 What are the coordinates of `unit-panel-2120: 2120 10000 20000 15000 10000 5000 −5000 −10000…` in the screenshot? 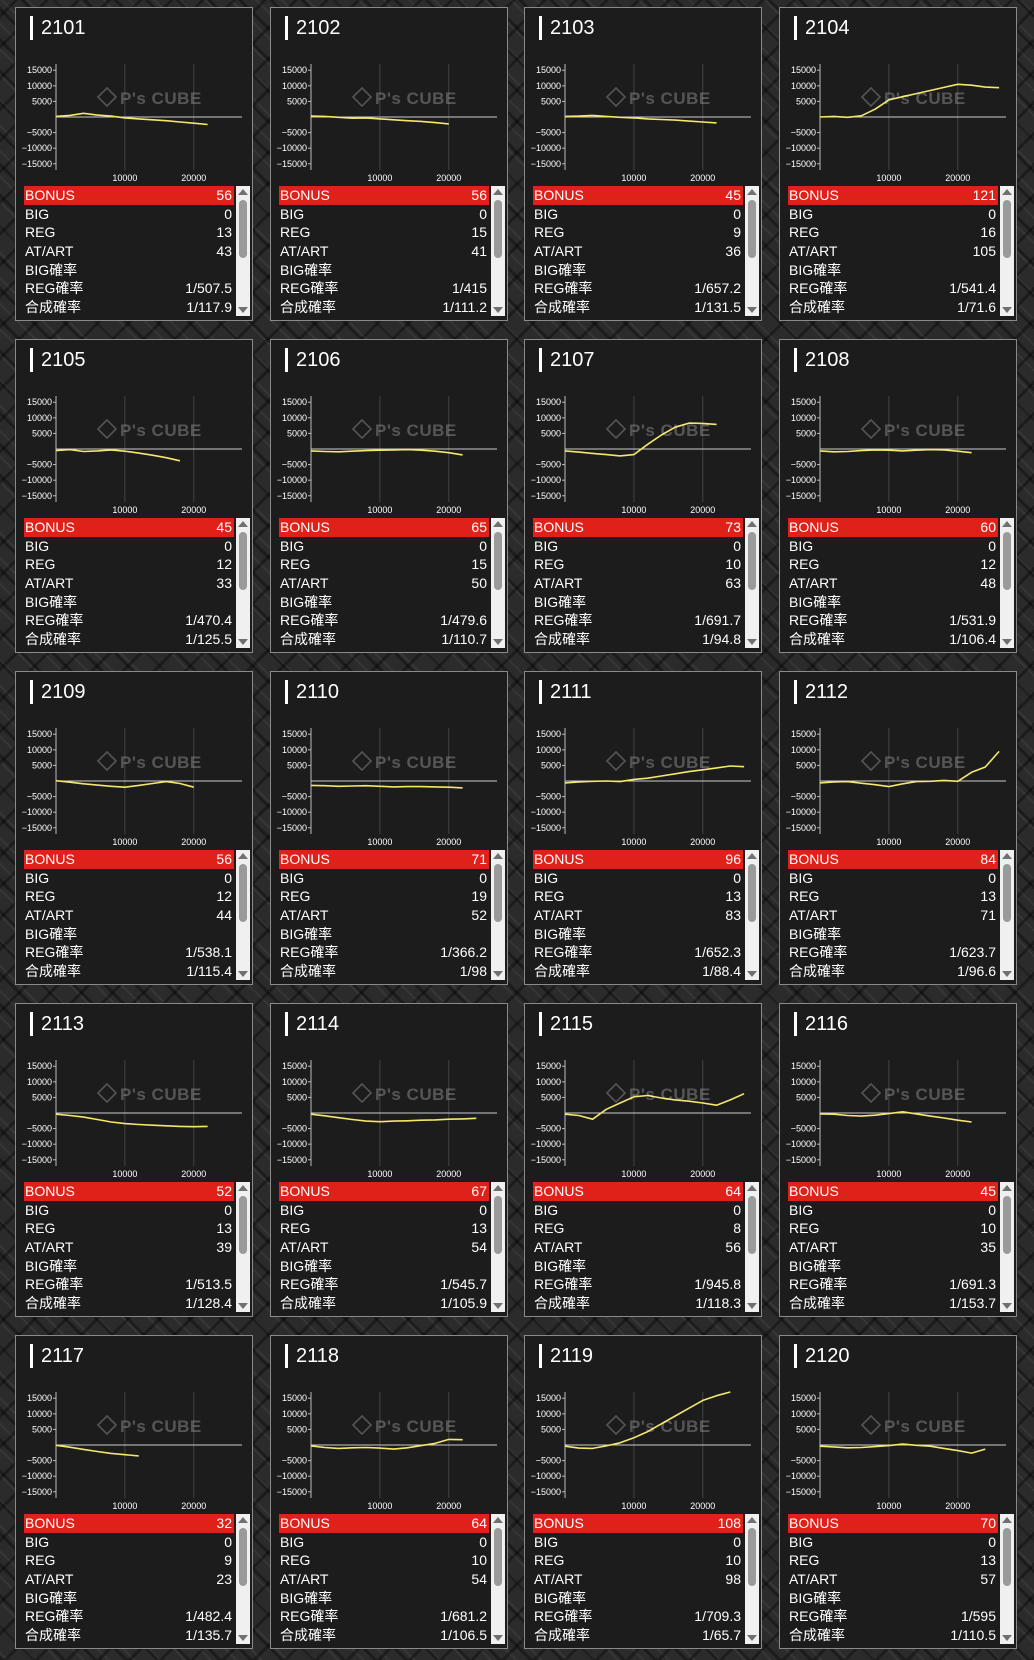 It's located at (898, 1492).